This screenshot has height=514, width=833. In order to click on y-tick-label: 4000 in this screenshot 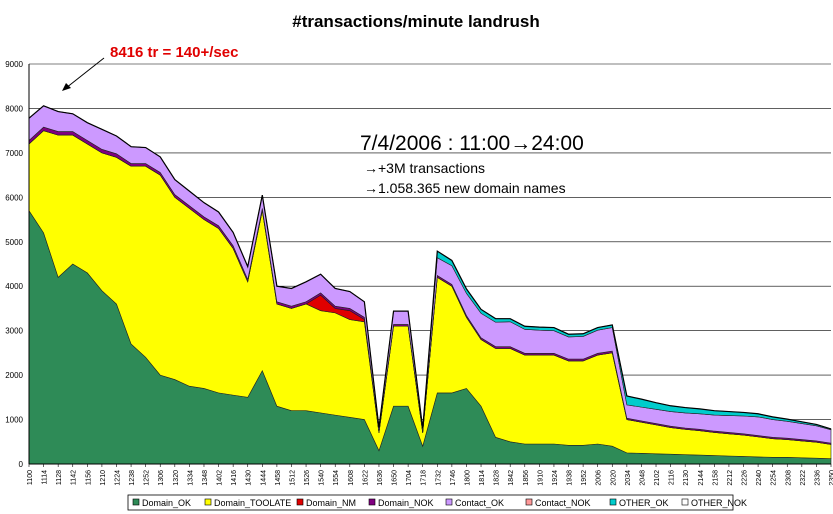, I will do `click(14, 286)`.